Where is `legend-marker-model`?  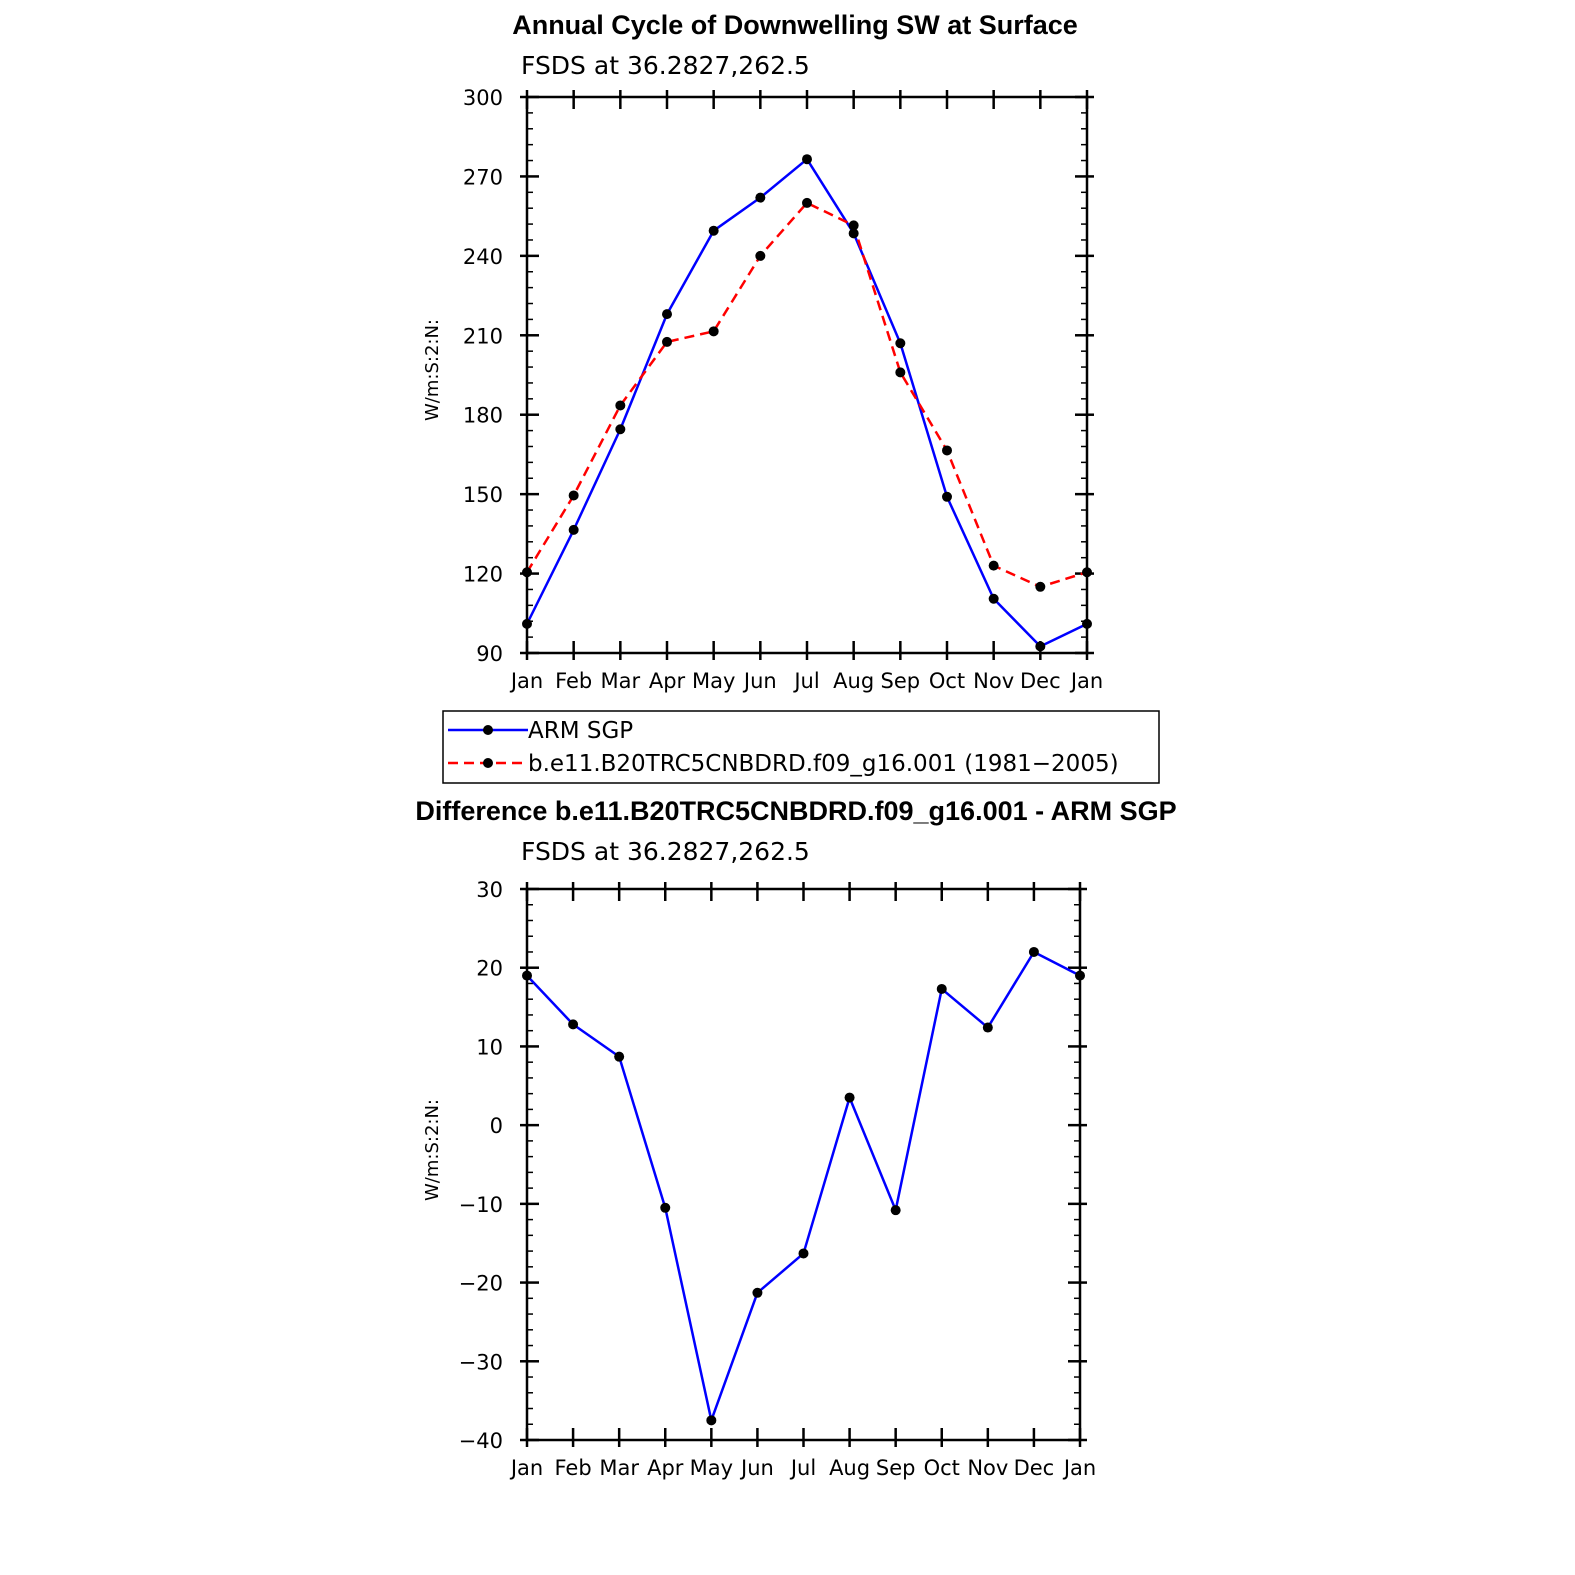 legend-marker-model is located at coordinates (488, 763).